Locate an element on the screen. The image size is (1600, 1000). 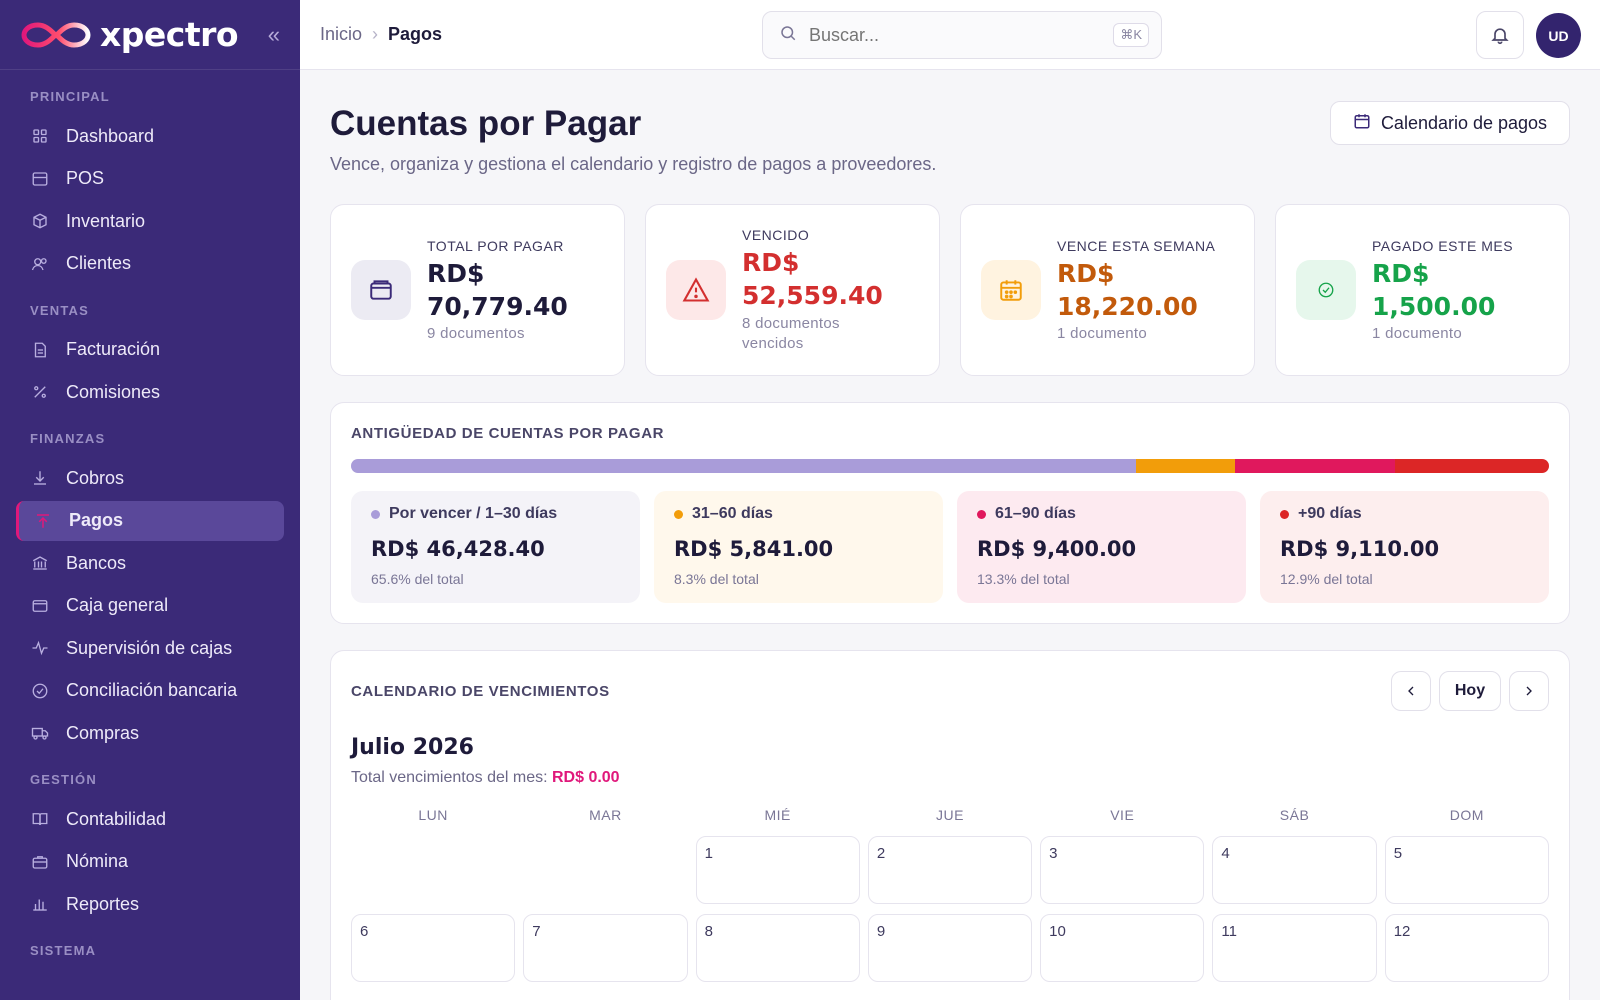
sidebar-item-contabilidad: Contabilidad is located at coordinates (150, 819).